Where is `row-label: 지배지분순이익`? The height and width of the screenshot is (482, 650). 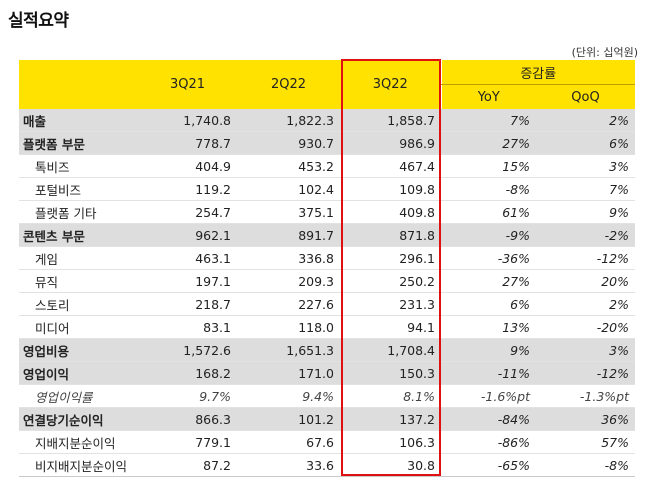
row-label: 지배지분순이익 is located at coordinates (78, 442).